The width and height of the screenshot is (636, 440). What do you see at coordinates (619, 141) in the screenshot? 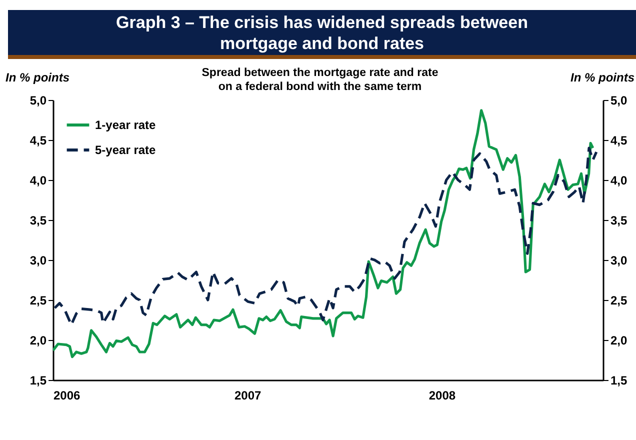
I see `y2-tick-label: 4,5` at bounding box center [619, 141].